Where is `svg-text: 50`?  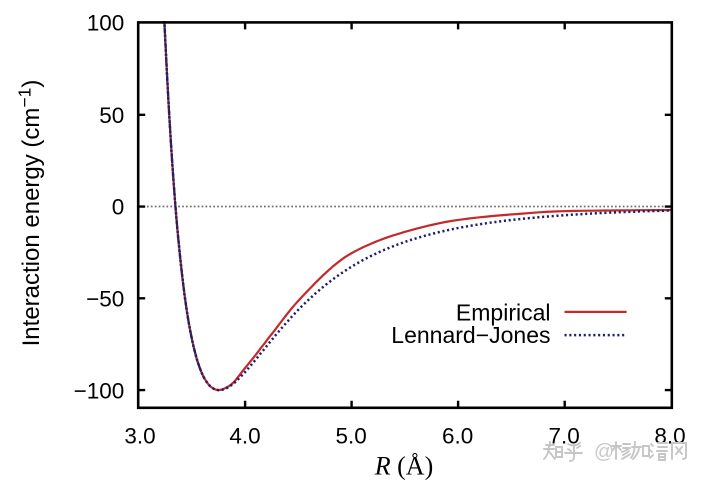
svg-text: 50 is located at coordinates (111, 115).